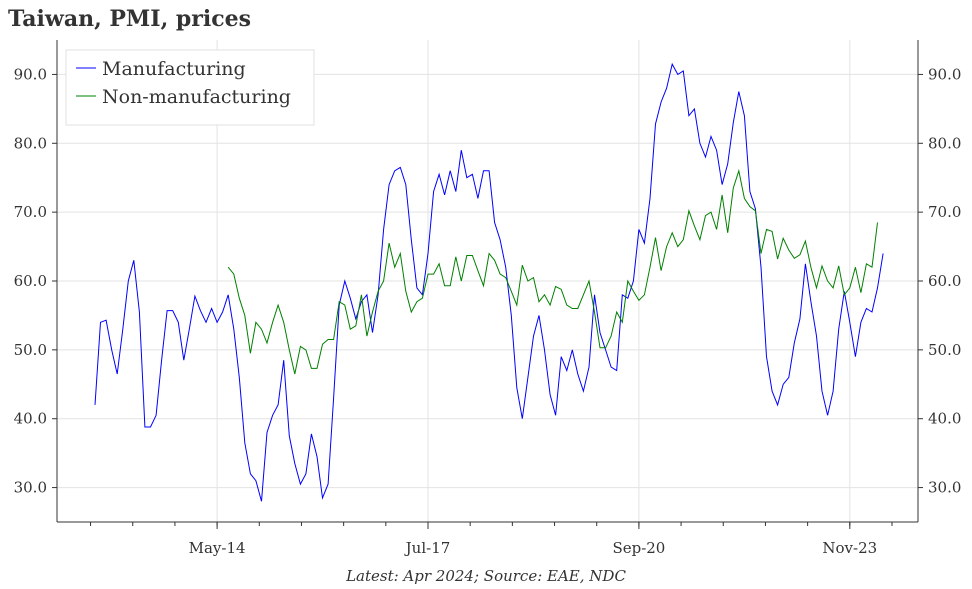 The height and width of the screenshot is (589, 972). What do you see at coordinates (174, 69) in the screenshot?
I see `legend-label: Manufacturing` at bounding box center [174, 69].